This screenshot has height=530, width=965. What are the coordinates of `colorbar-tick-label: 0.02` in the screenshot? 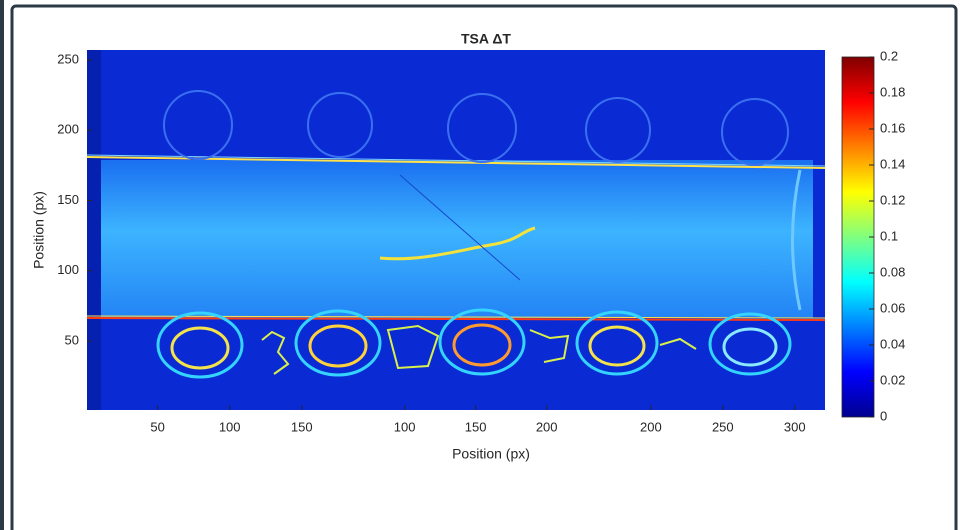 It's located at (892, 379).